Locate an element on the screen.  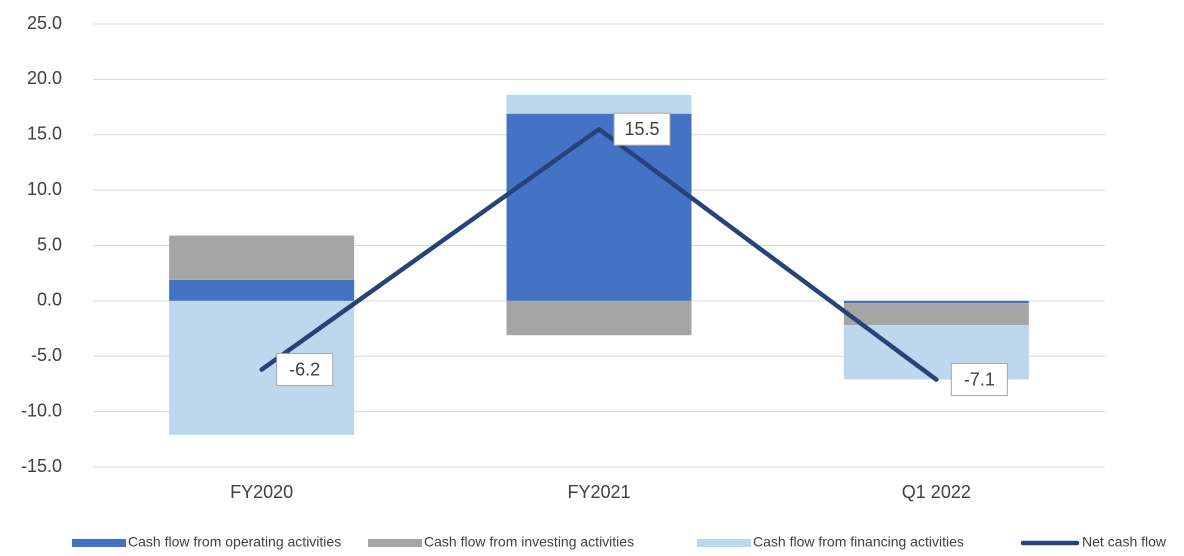
data-label: -6.2 is located at coordinates (304, 369).